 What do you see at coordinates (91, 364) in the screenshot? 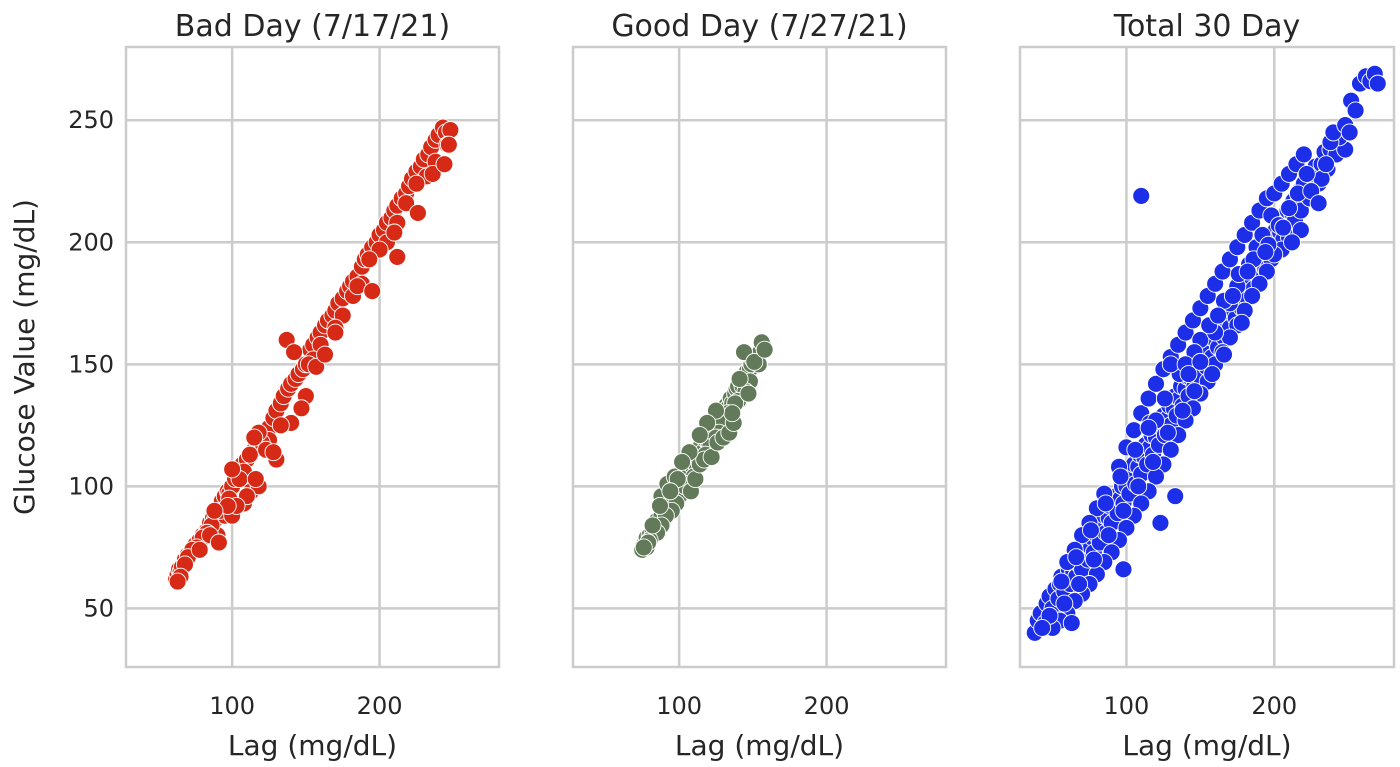
I see `y-tick-label: 150` at bounding box center [91, 364].